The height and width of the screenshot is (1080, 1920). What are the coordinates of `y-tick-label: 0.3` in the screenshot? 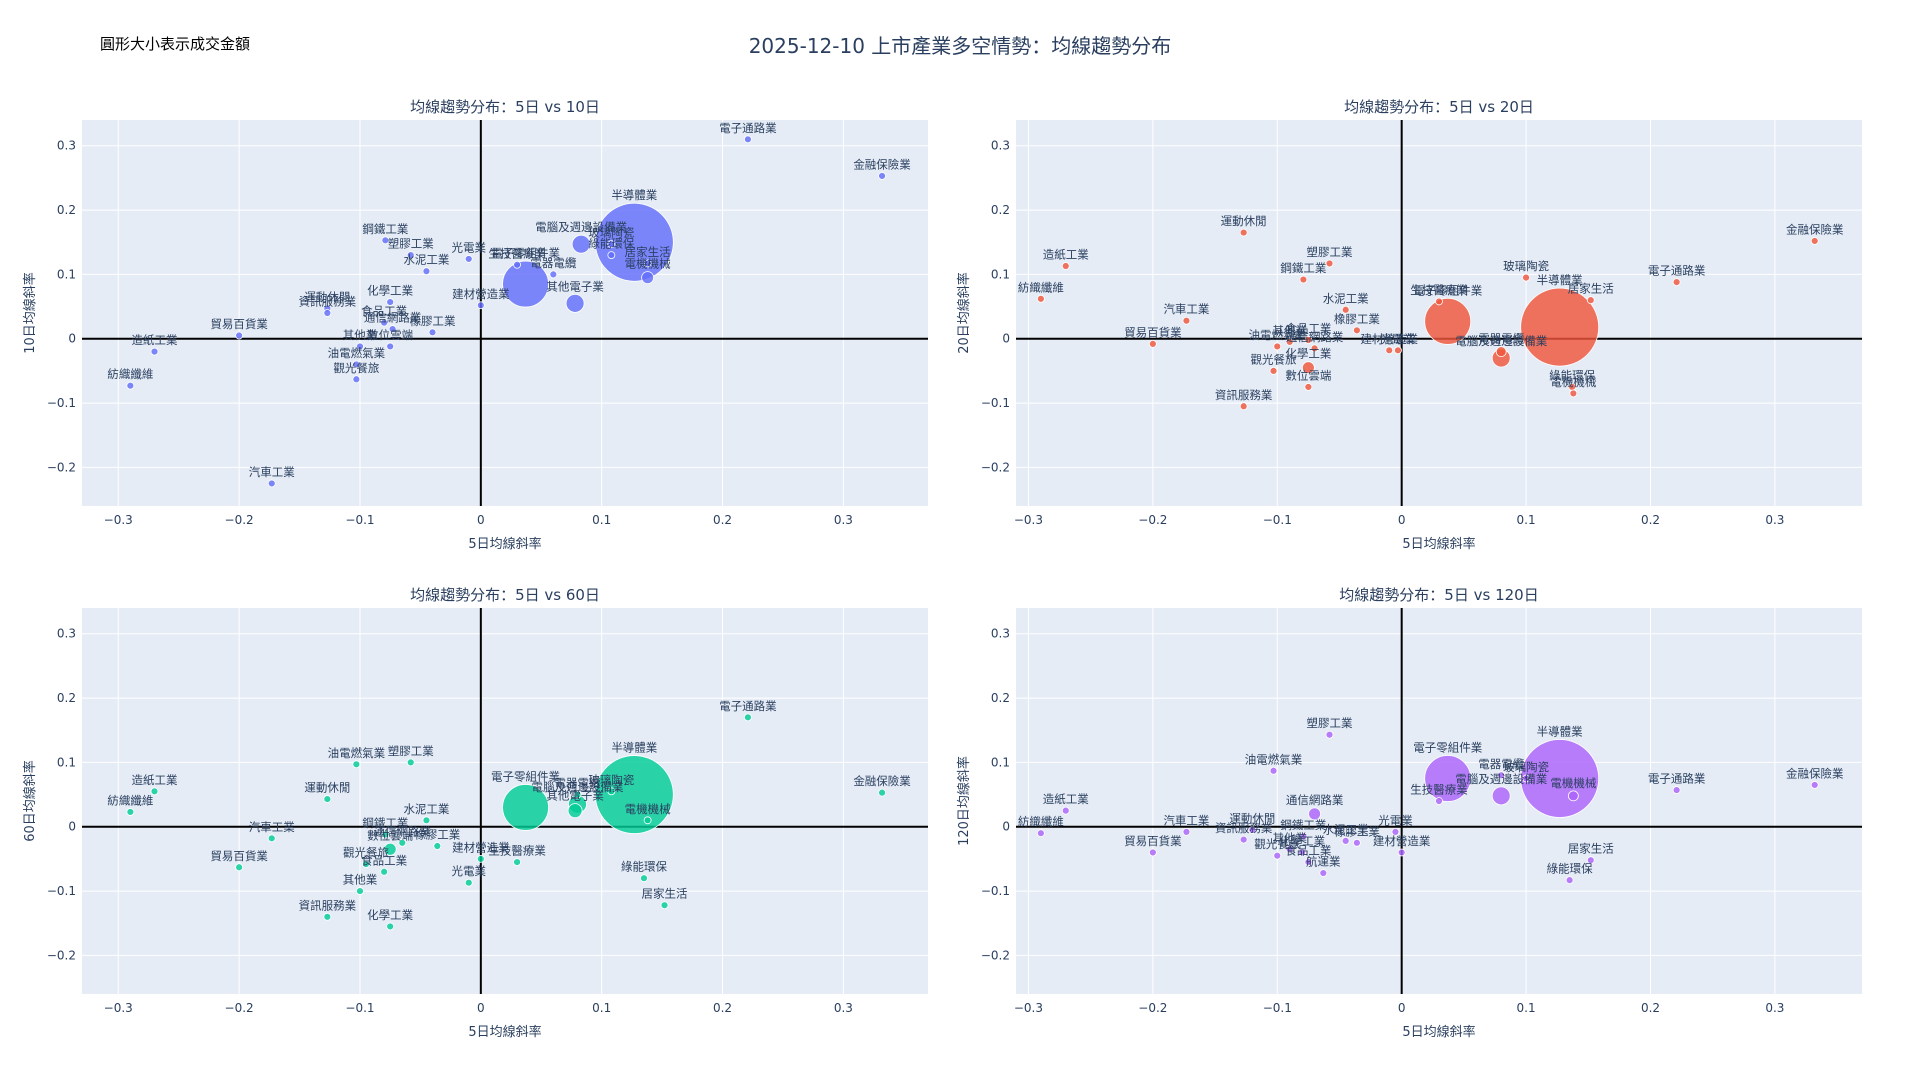 It's located at (1000, 634).